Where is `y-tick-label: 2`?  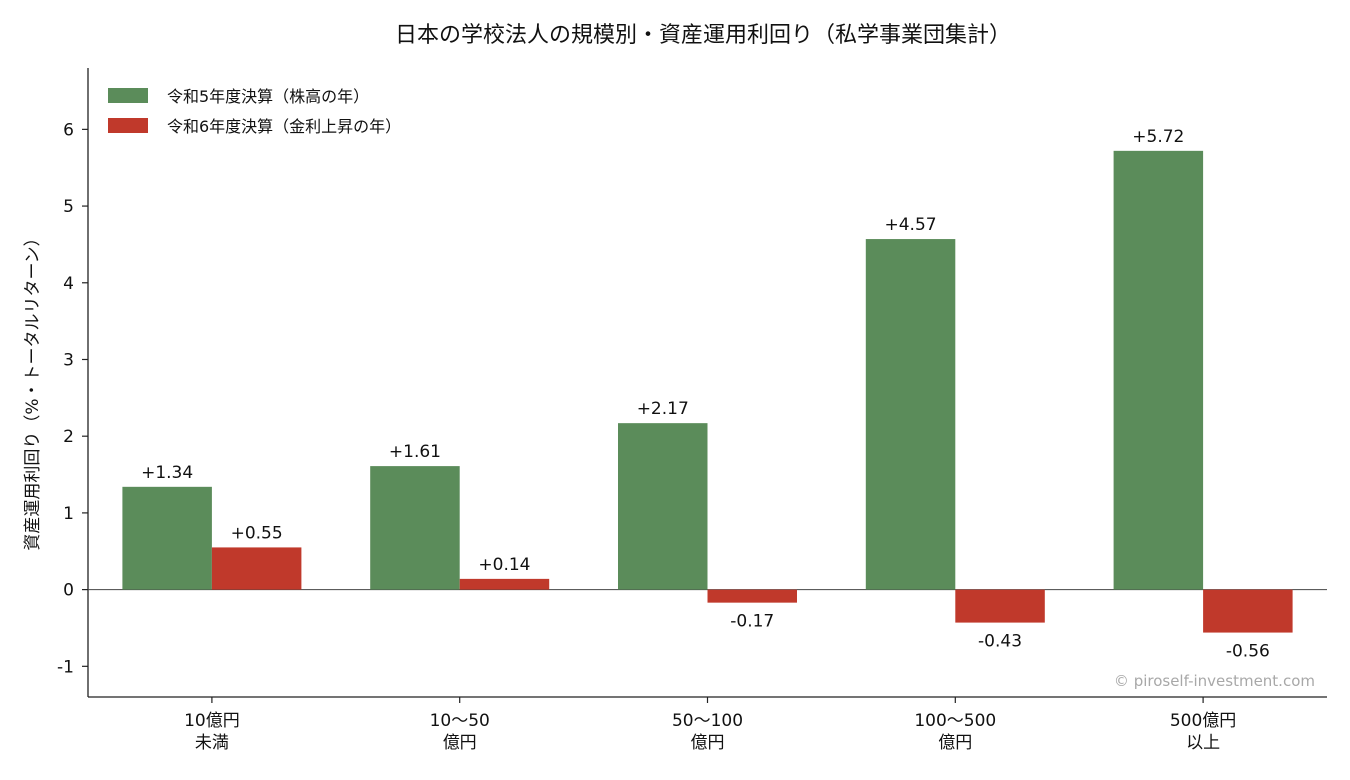
y-tick-label: 2 is located at coordinates (68, 437).